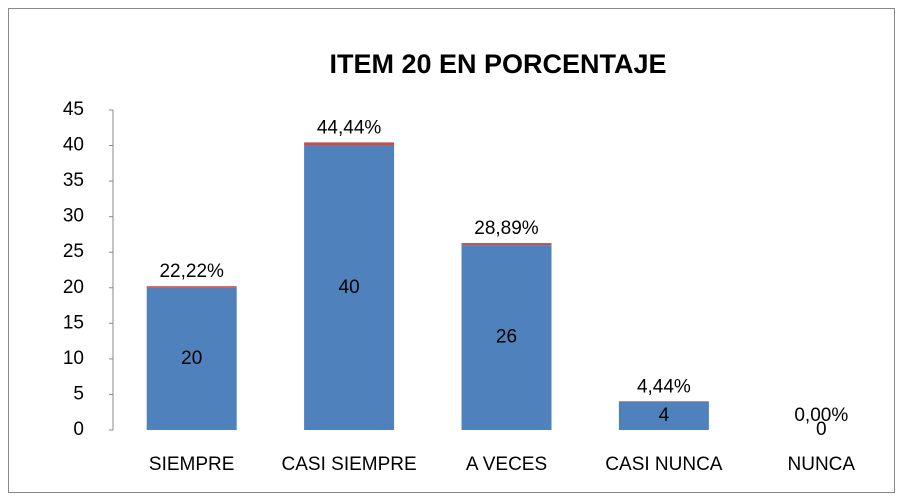 The image size is (903, 501). What do you see at coordinates (822, 464) in the screenshot?
I see `x-tick-label: NUNCA` at bounding box center [822, 464].